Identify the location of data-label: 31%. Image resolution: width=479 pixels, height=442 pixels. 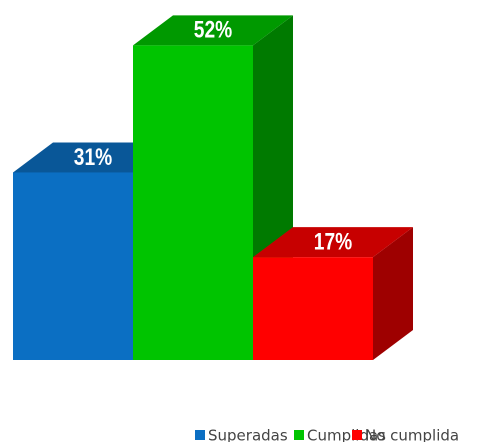
(93, 157).